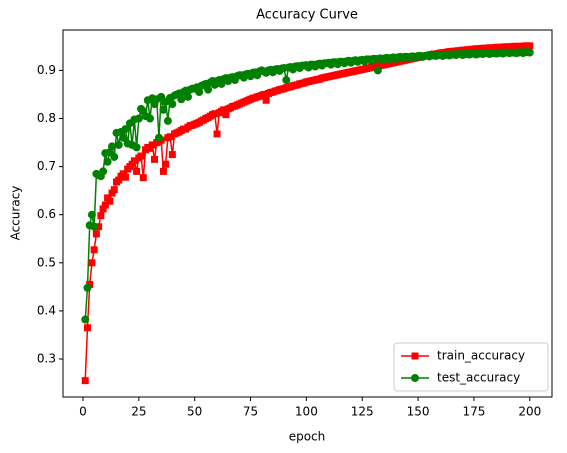  Describe the element at coordinates (46, 310) in the screenshot. I see `y-tick-label: 0.4` at that location.